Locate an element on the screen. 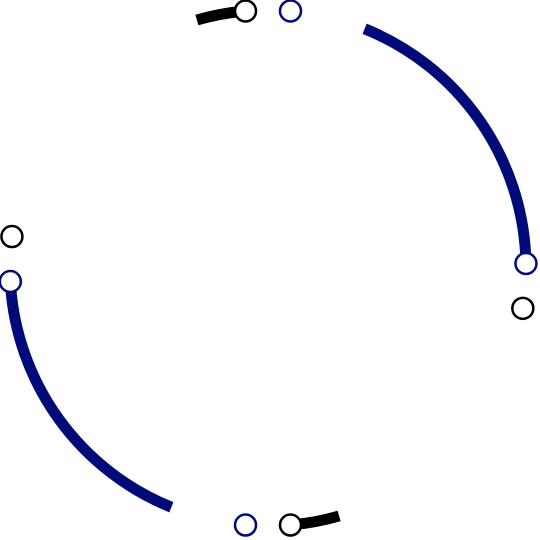  node-bottom-navy is located at coordinates (245, 525).